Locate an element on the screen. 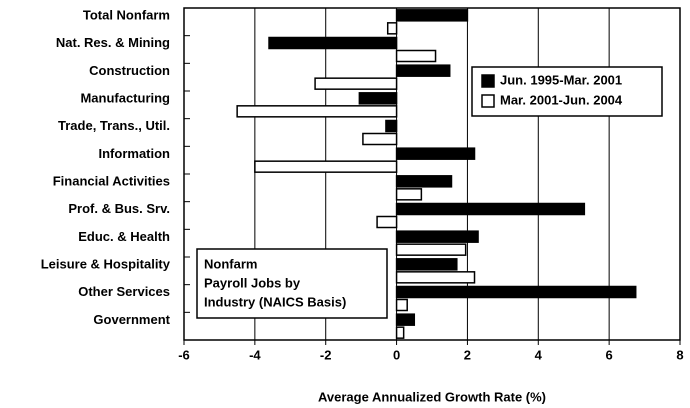 This screenshot has width=690, height=408. y-tick-label: Trade, Trans., Util. is located at coordinates (114, 125).